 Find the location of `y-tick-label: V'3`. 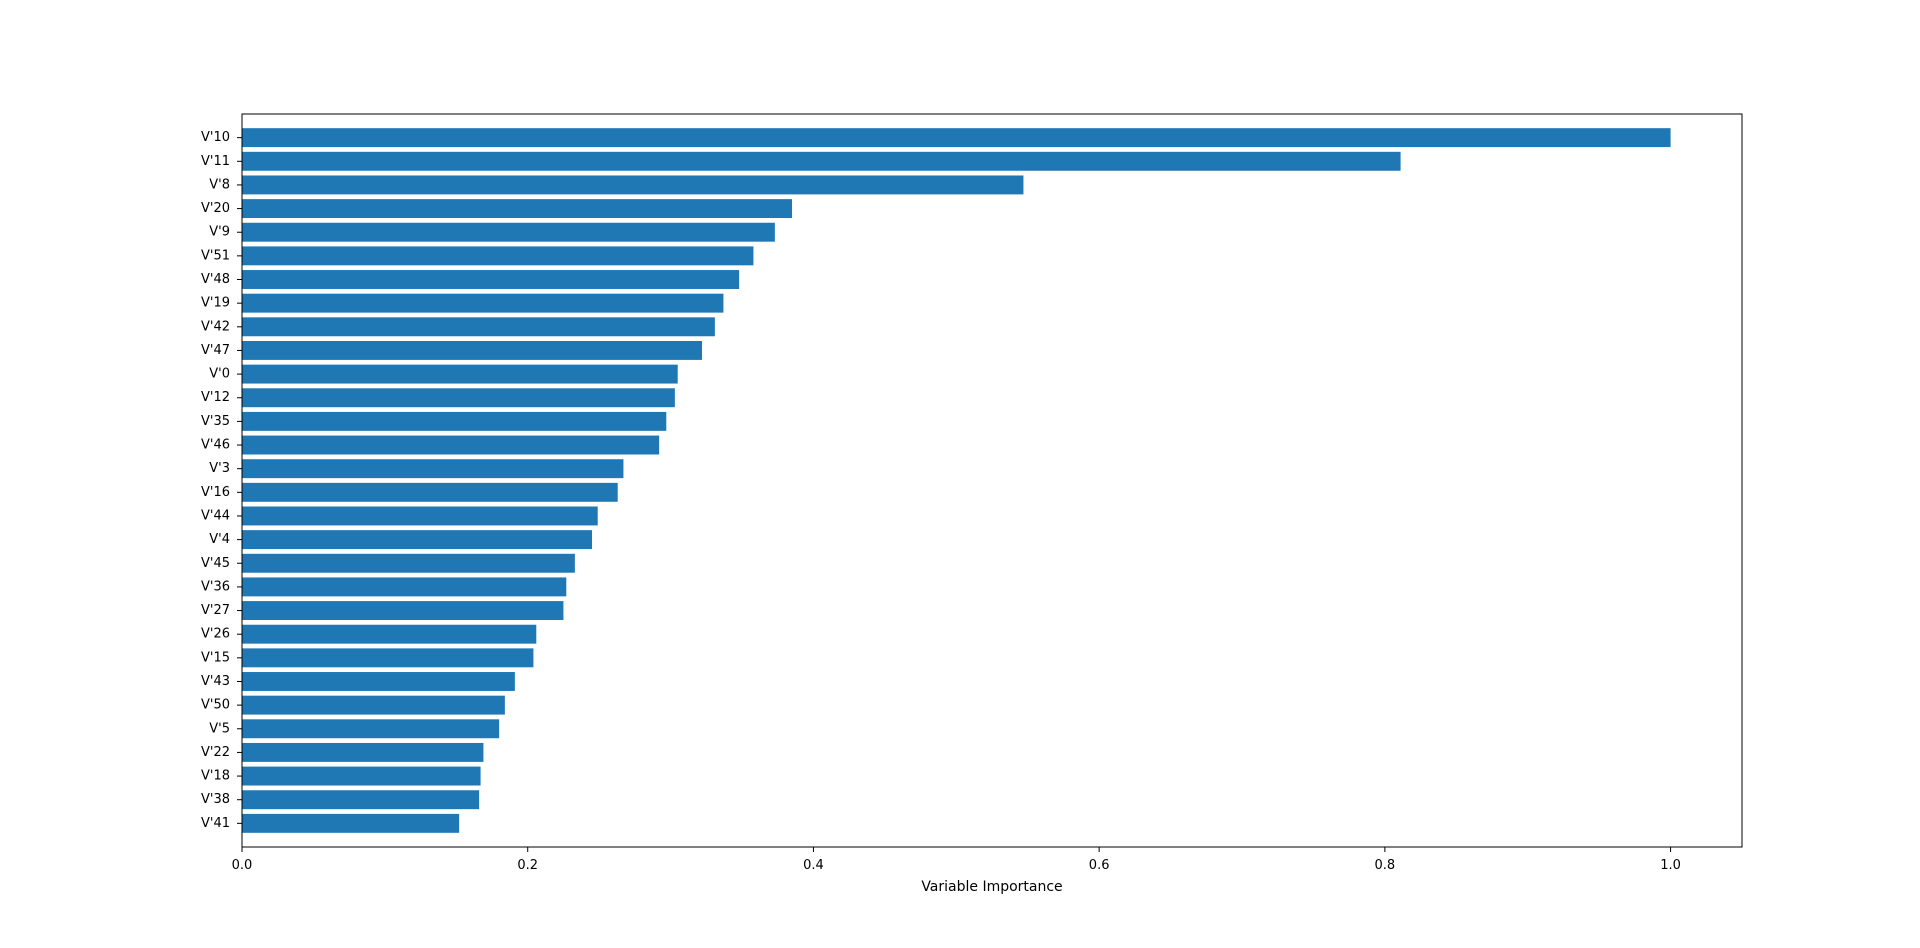

y-tick-label: V'3 is located at coordinates (219, 468).